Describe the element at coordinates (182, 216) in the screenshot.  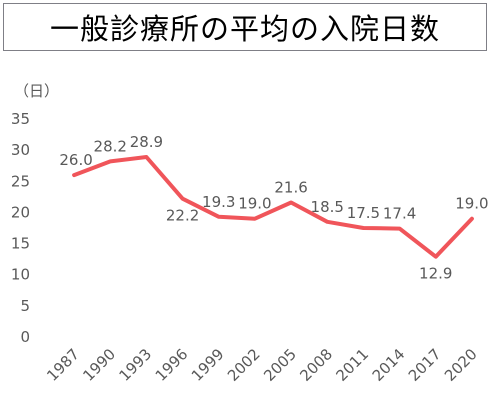
I see `data-label: 22.2` at that location.